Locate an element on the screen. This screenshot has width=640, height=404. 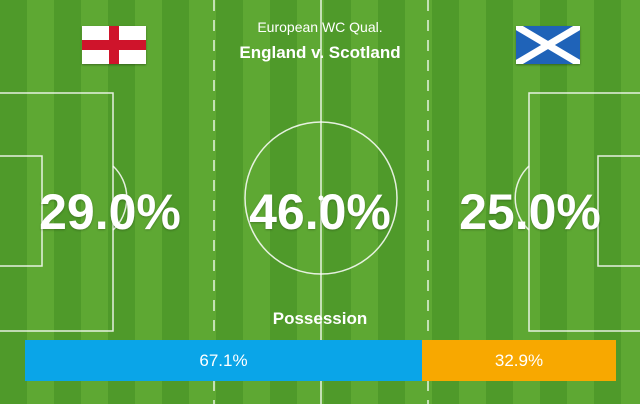
possession-bar: 67.1% 32.9% is located at coordinates (320, 360).